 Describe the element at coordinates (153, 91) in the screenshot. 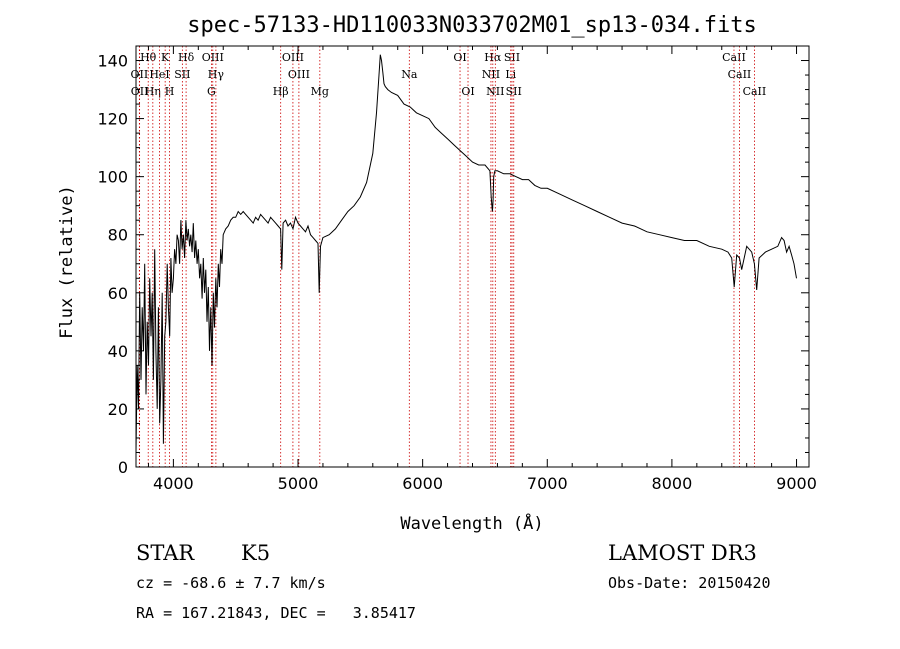

I see `marker-label: Hη` at that location.